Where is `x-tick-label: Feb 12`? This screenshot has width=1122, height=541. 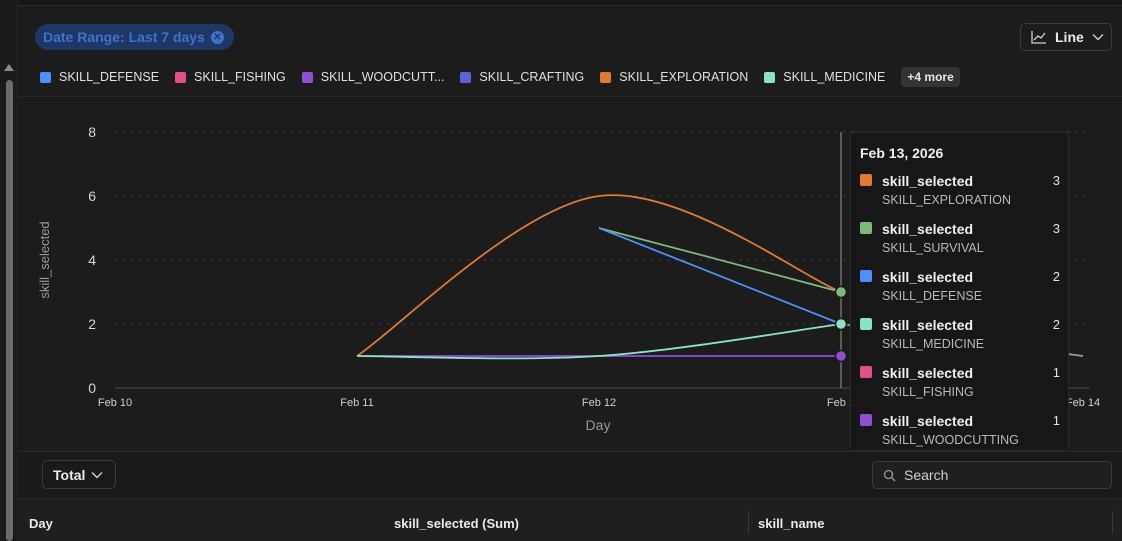 x-tick-label: Feb 12 is located at coordinates (599, 403).